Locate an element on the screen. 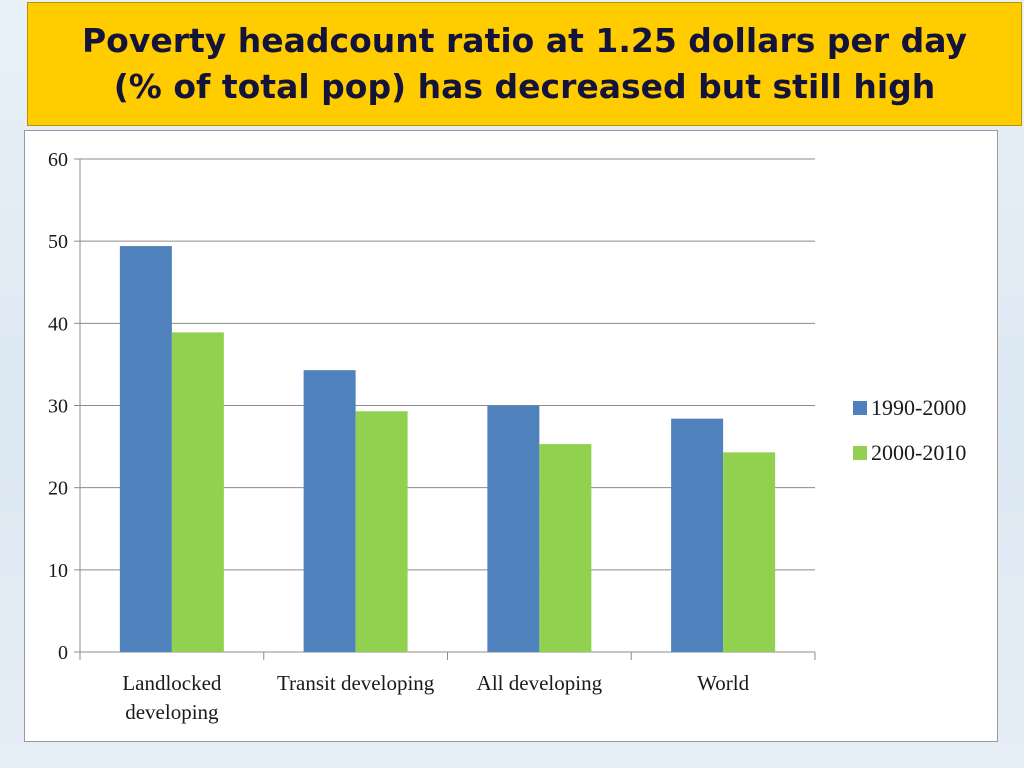 This screenshot has width=1024, height=768. y-tick-label: 20 is located at coordinates (58, 489).